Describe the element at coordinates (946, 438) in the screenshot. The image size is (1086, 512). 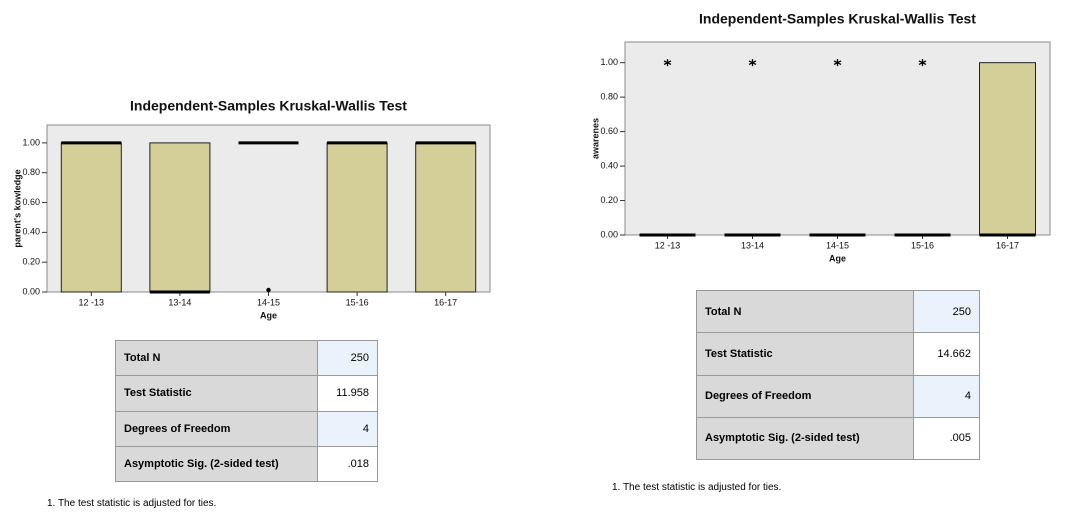
I see `row-value: .005` at that location.